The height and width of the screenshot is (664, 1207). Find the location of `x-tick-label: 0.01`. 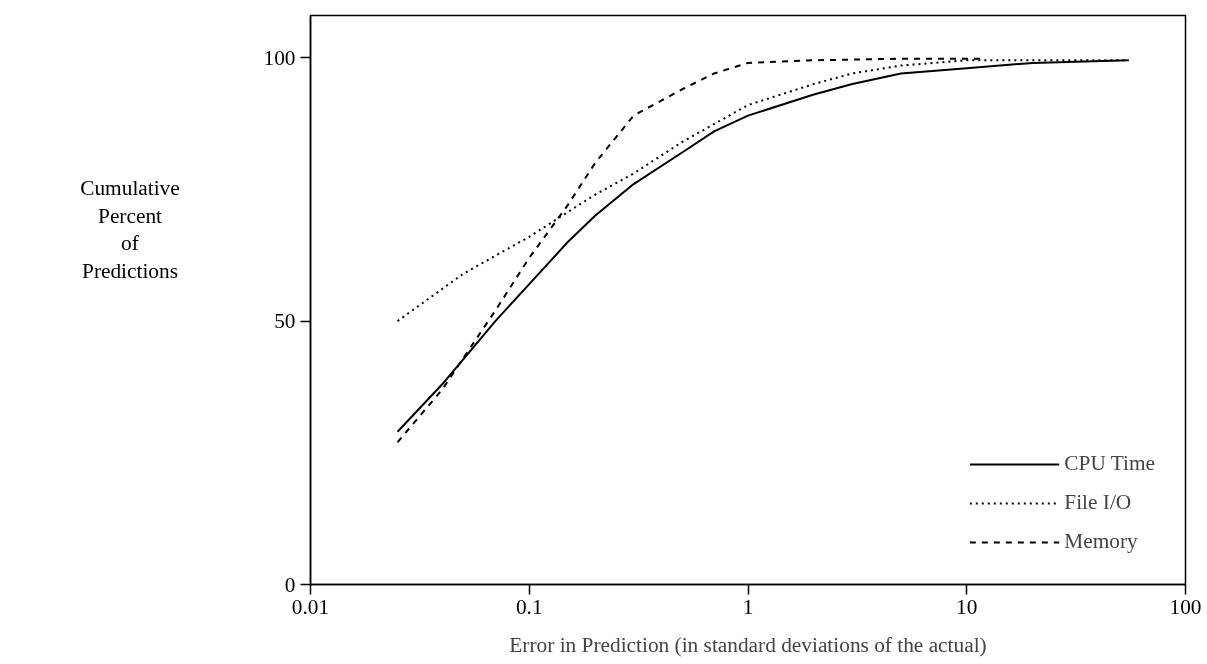

x-tick-label: 0.01 is located at coordinates (310, 606).